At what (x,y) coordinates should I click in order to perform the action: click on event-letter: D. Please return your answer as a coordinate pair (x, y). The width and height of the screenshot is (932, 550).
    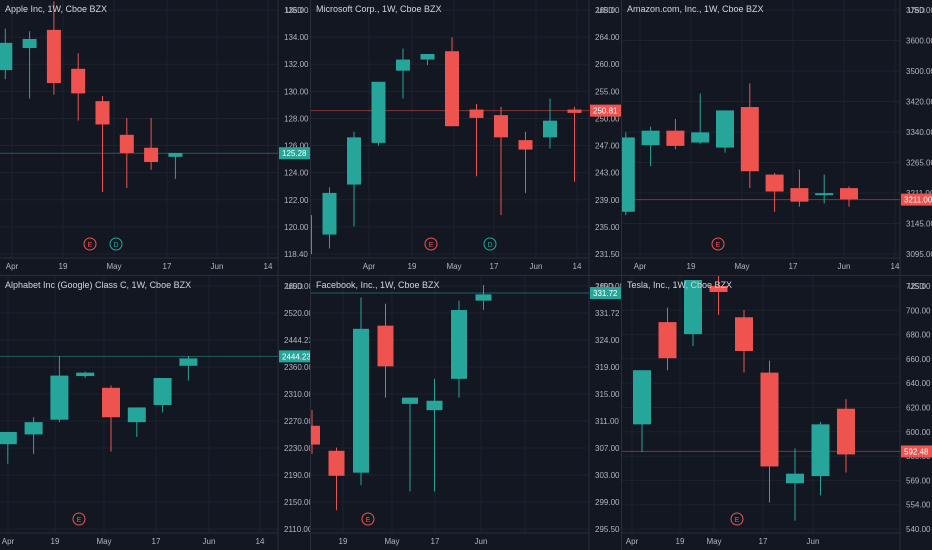
    Looking at the image, I should click on (115, 245).